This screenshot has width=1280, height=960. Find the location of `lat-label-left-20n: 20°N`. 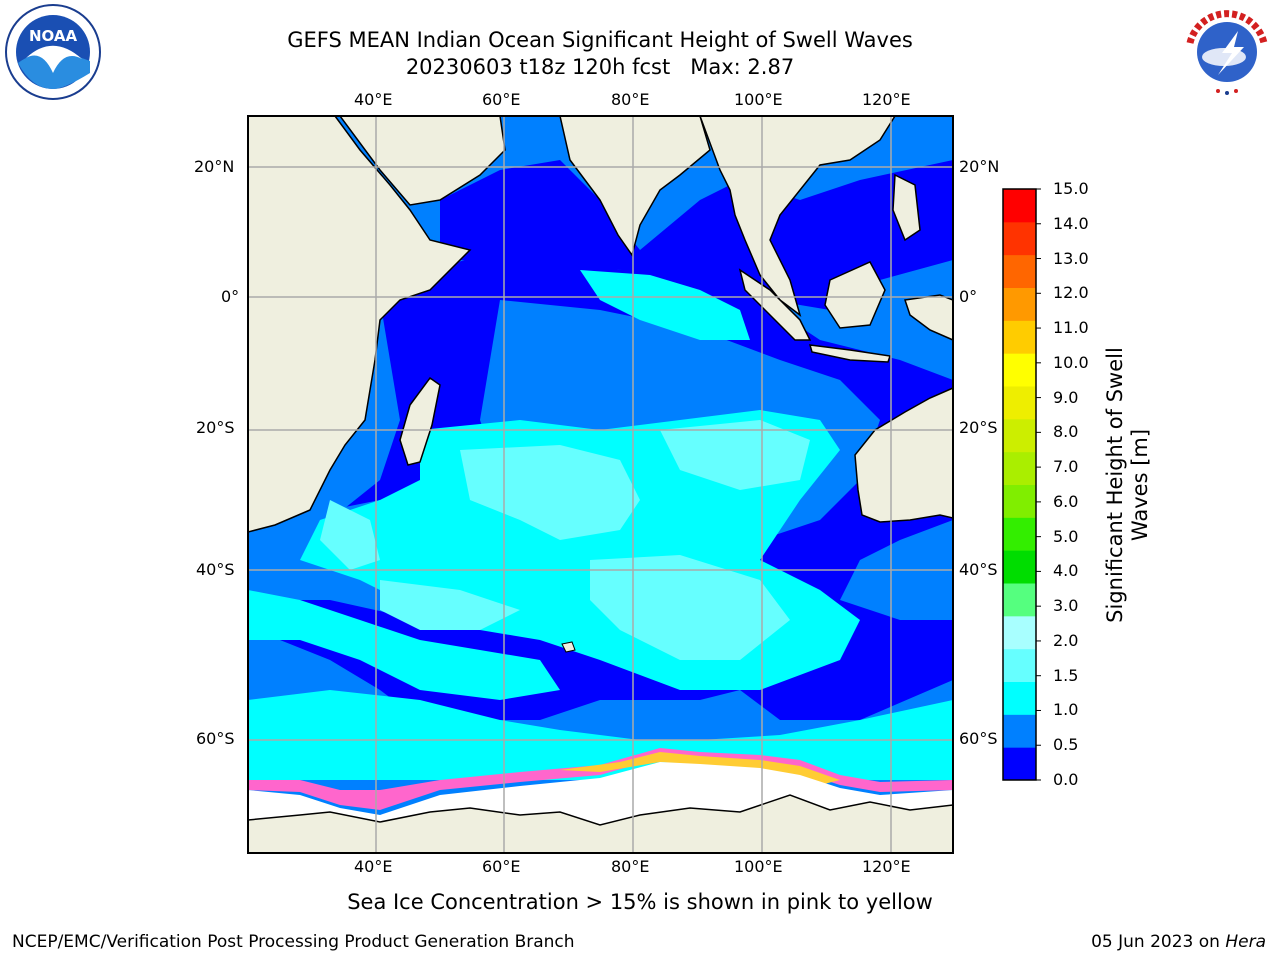

lat-label-left-20n: 20°N is located at coordinates (214, 166).